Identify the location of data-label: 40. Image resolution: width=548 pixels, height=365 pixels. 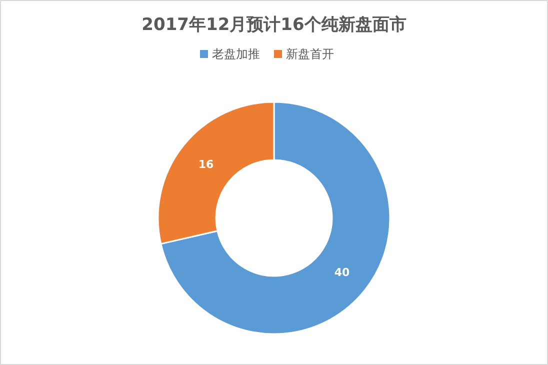
(342, 273).